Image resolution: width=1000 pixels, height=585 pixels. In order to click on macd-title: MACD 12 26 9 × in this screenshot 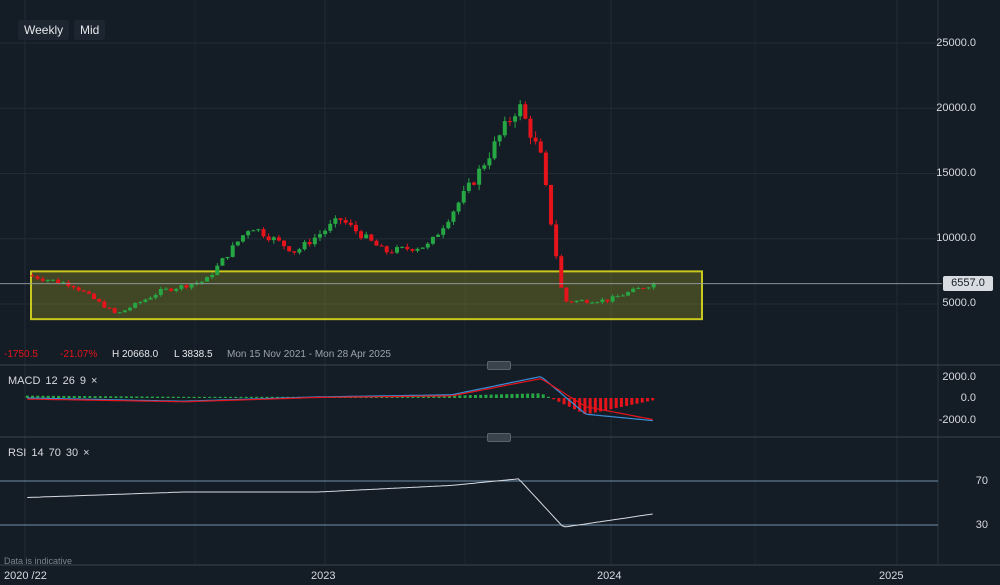, I will do `click(55, 381)`.